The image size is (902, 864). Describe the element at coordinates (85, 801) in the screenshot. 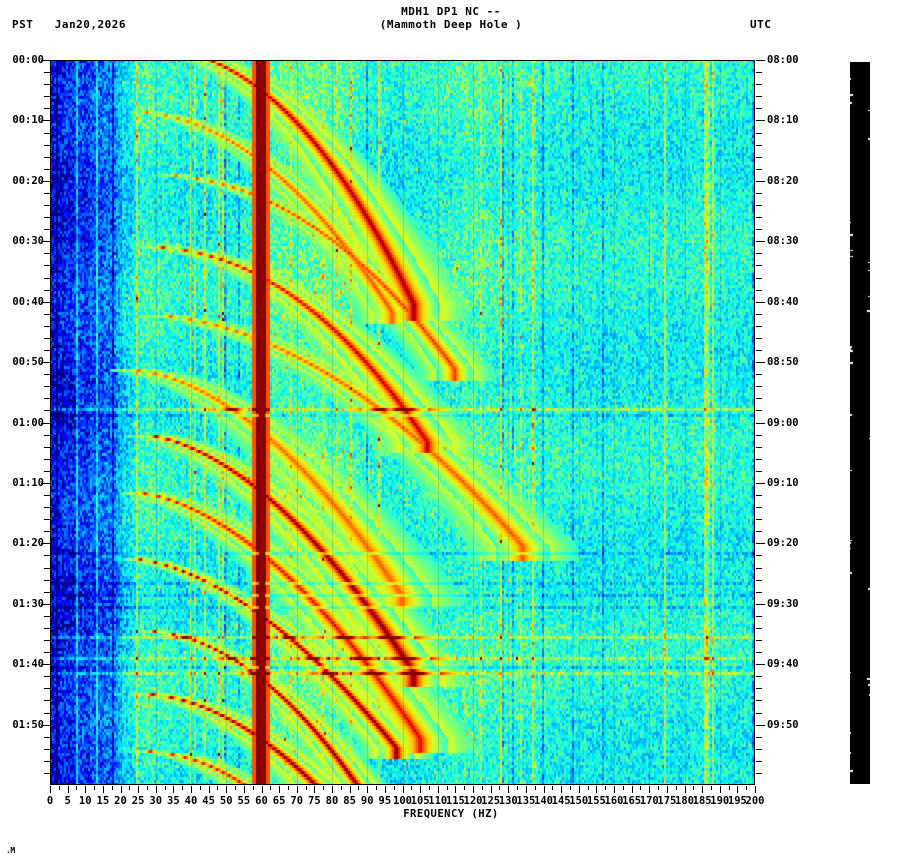

I see `x-axis-label: 10` at that location.